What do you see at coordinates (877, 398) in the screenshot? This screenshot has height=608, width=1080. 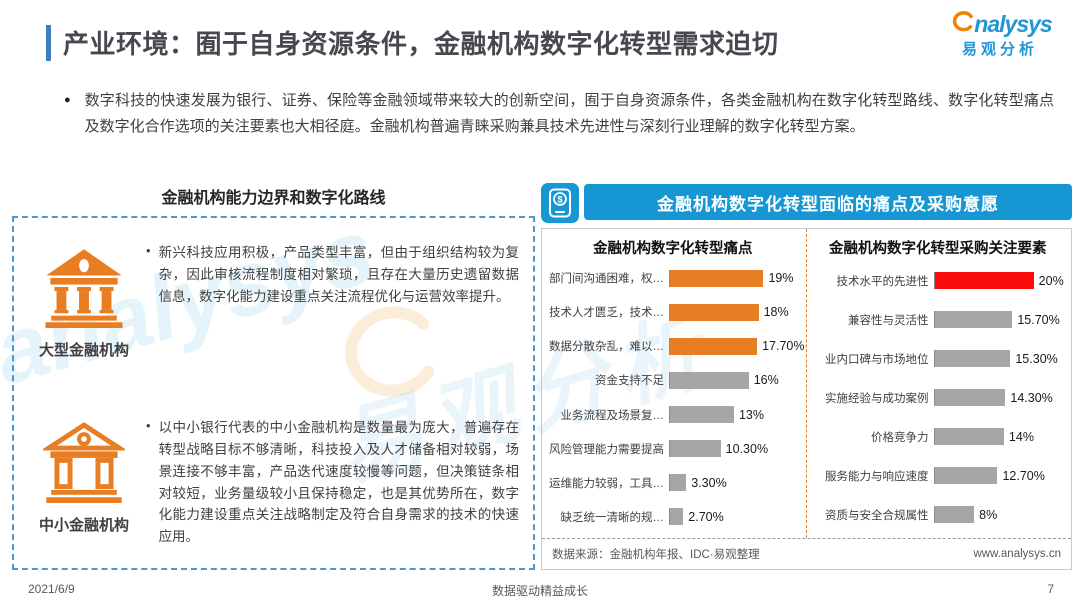 I see `bar-category-label: 实施经验与成功案例` at bounding box center [877, 398].